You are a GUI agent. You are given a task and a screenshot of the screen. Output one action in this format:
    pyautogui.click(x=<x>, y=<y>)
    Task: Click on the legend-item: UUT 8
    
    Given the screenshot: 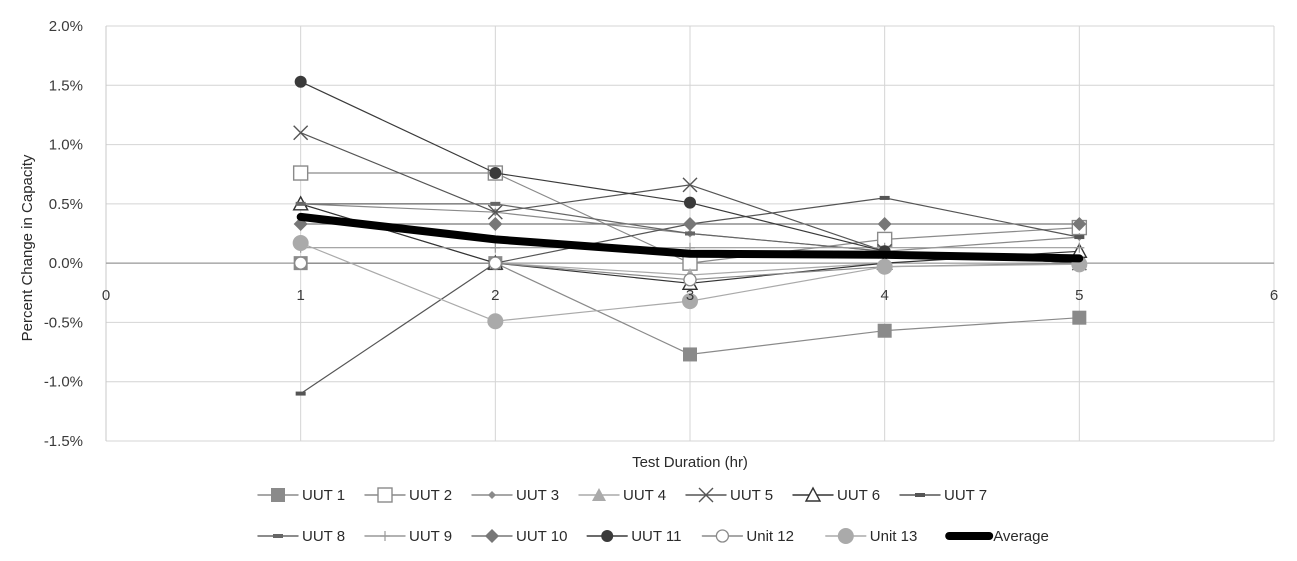 What is the action you would take?
    pyautogui.click(x=301, y=536)
    